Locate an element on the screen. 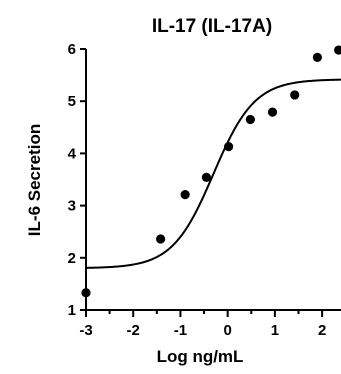 The image size is (341, 374). y-tick-label: 4 is located at coordinates (72, 153).